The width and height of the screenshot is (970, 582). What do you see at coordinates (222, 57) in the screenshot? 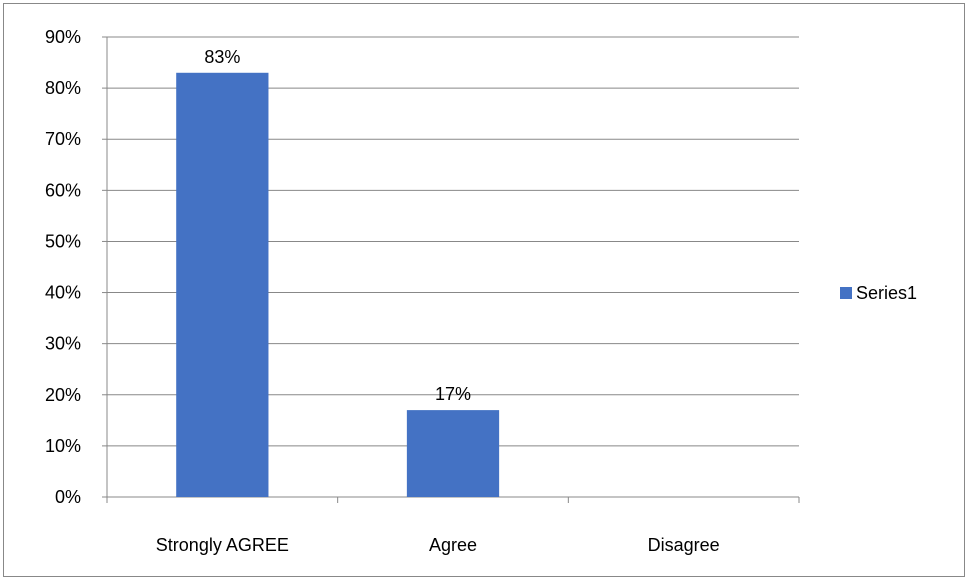
I see `data-label: 83%` at bounding box center [222, 57].